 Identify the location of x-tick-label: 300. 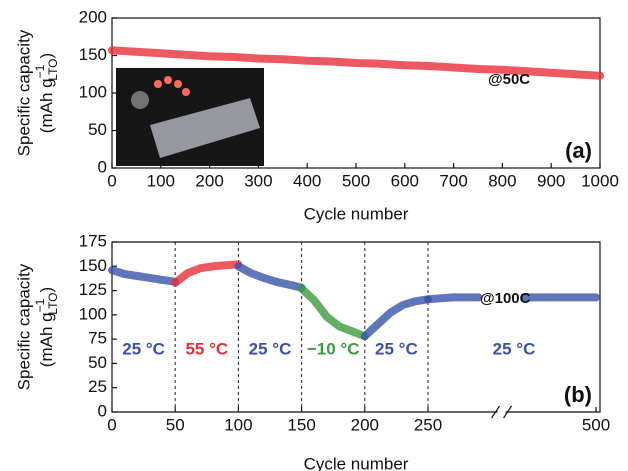
(258, 180).